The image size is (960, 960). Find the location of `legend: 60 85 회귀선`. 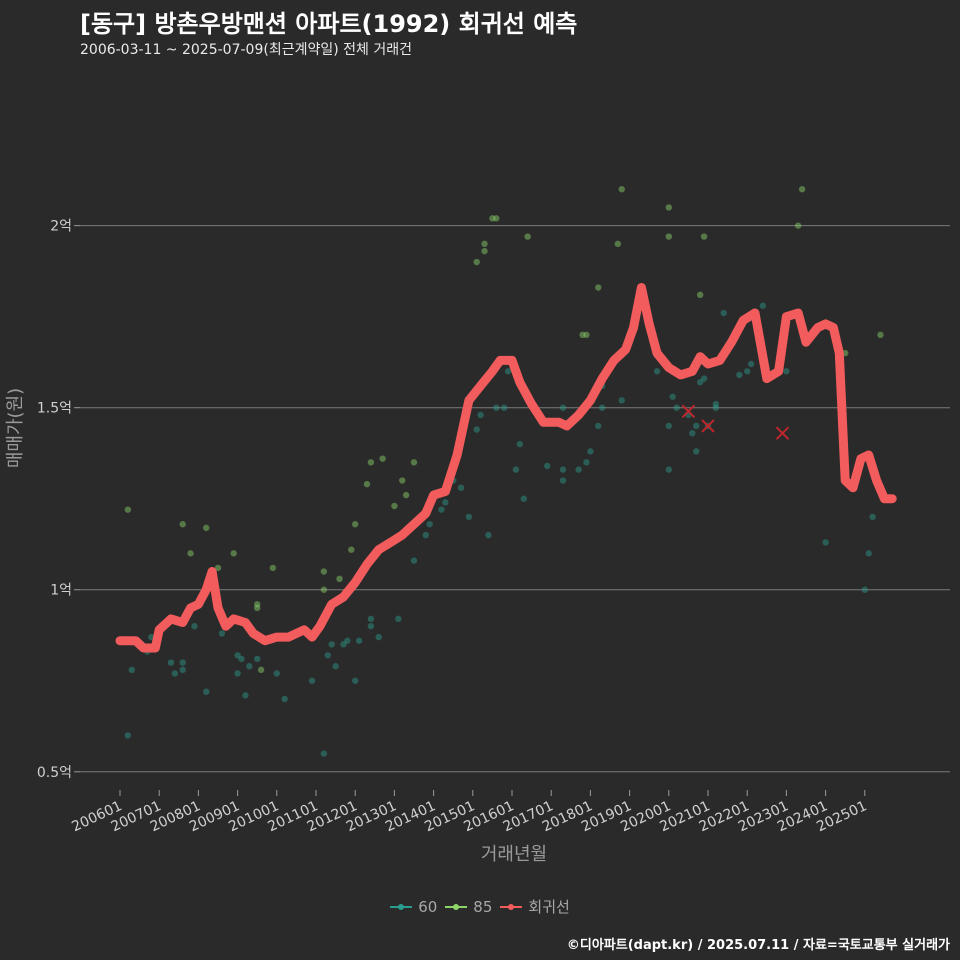

legend: 60 85 회귀선 is located at coordinates (480, 906).